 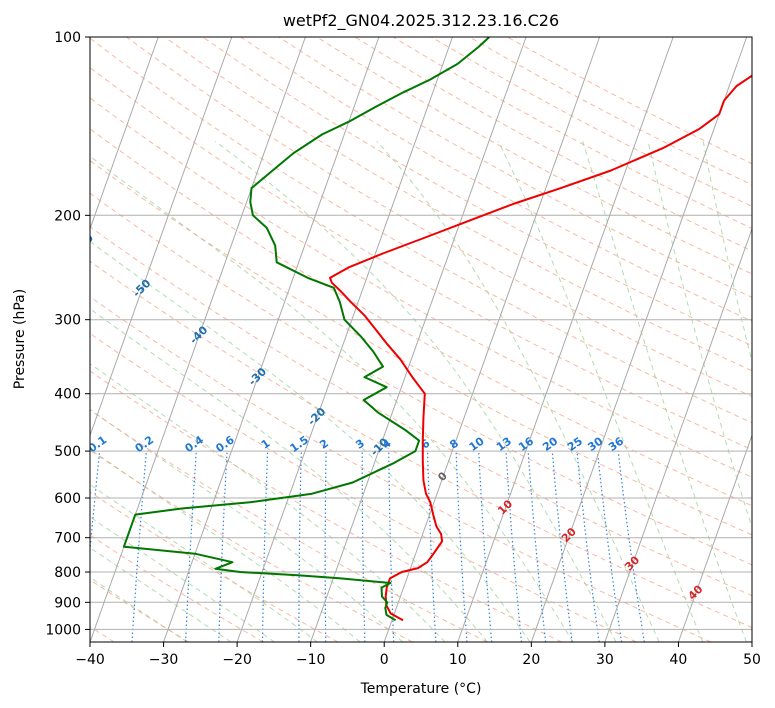 What do you see at coordinates (67, 603) in the screenshot?
I see `y-tick-label: 900` at bounding box center [67, 603].